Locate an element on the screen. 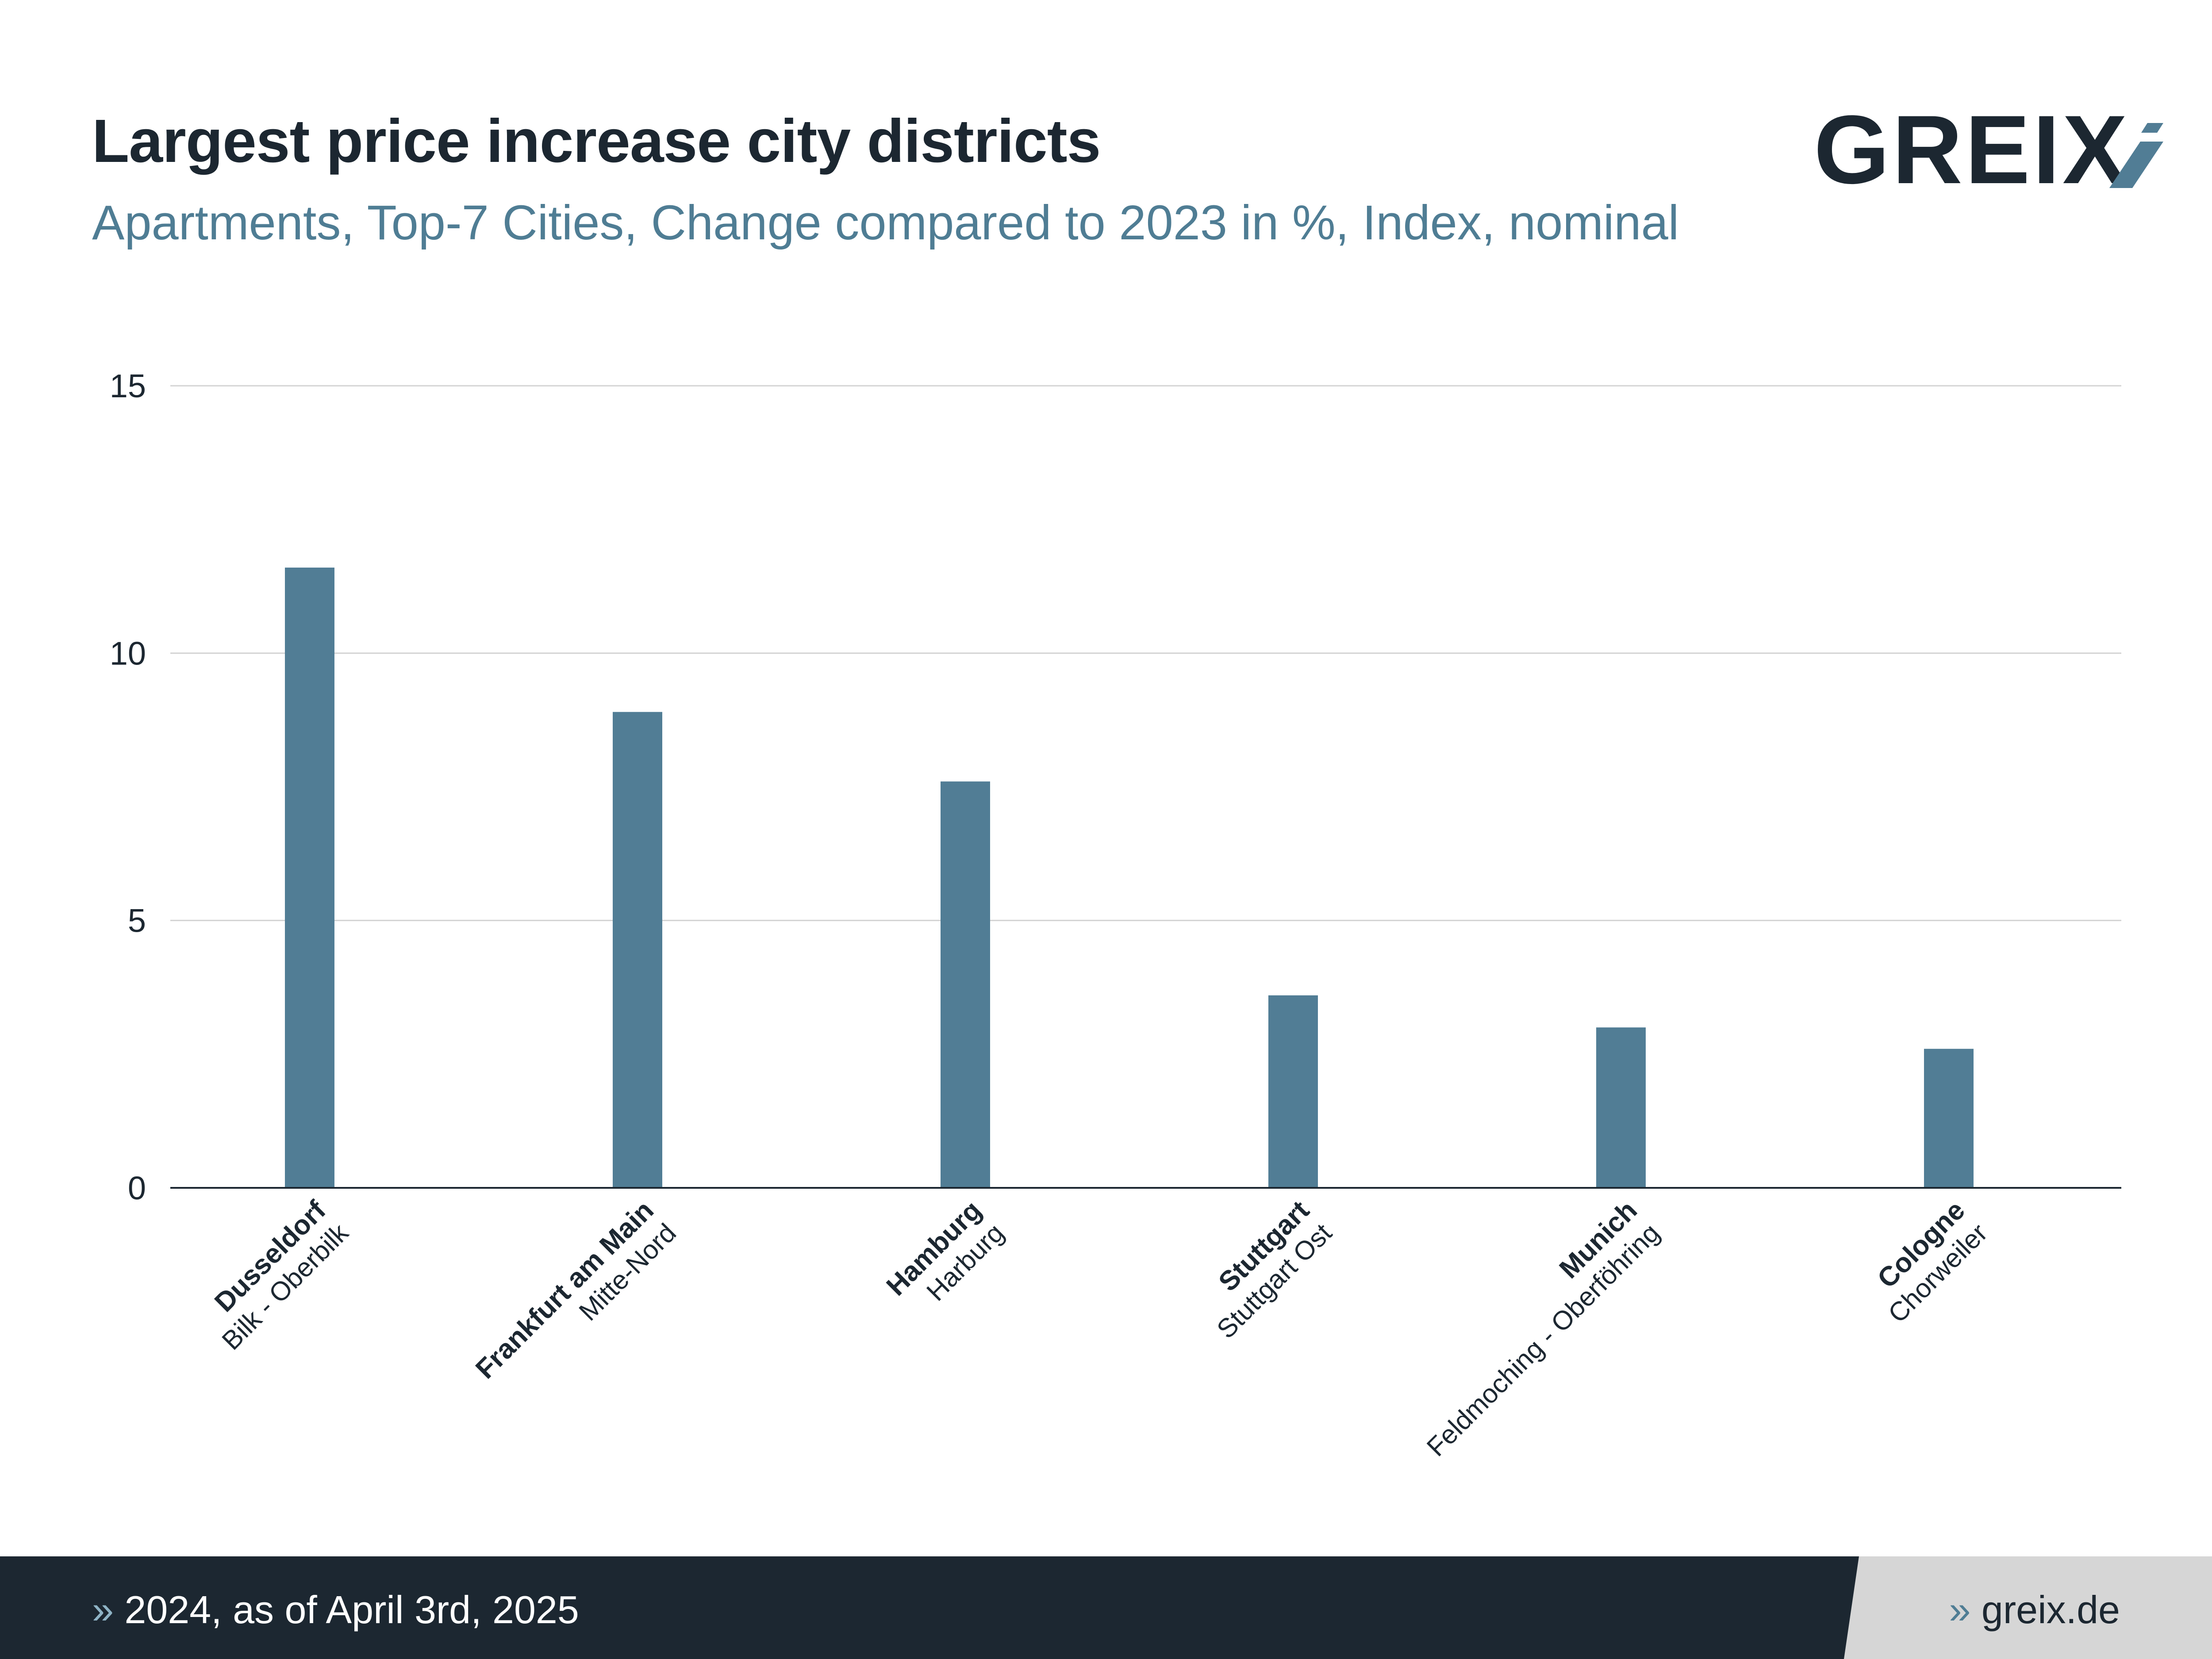  bar-frankfurt-am-main is located at coordinates (638, 950).